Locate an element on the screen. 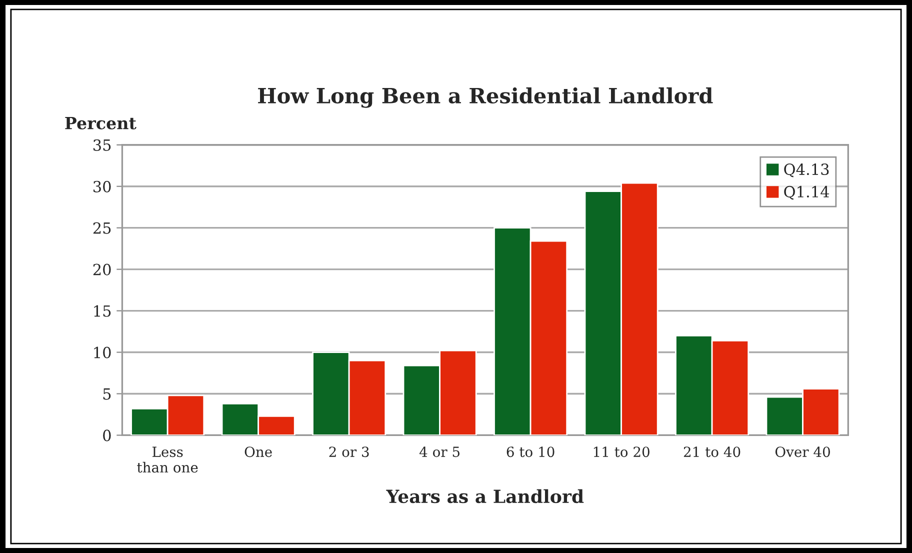  x-tick-label: One is located at coordinates (258, 452).